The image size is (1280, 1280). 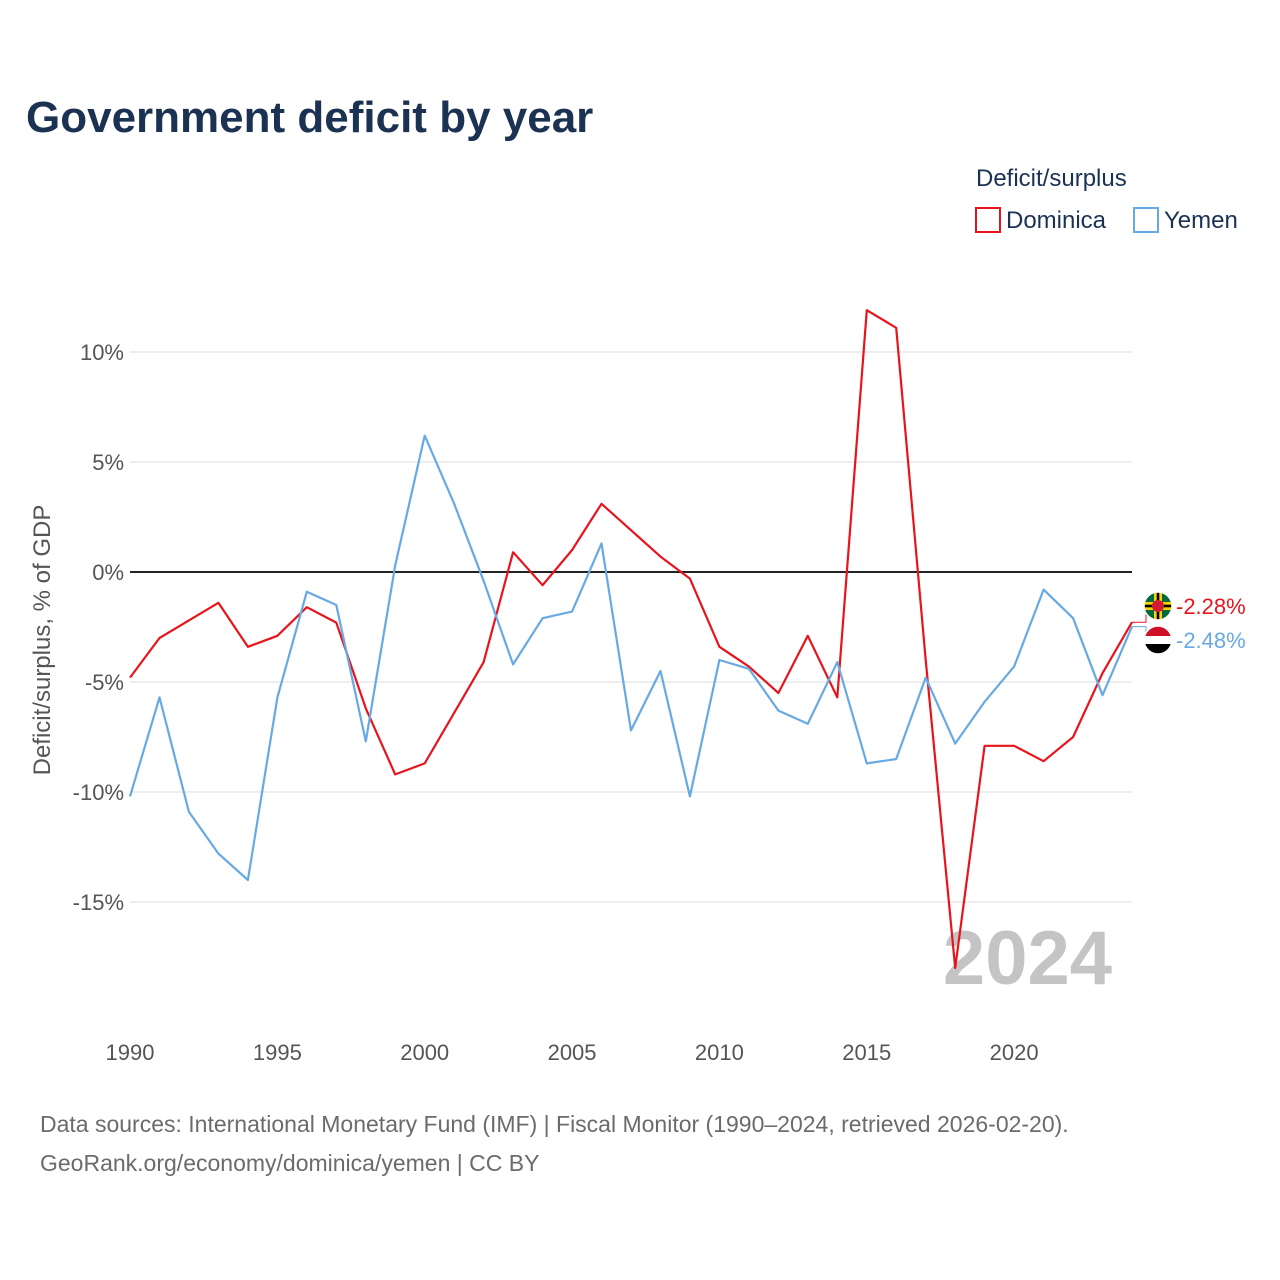 What do you see at coordinates (309, 117) in the screenshot?
I see `chart-title: Government deficit by year` at bounding box center [309, 117].